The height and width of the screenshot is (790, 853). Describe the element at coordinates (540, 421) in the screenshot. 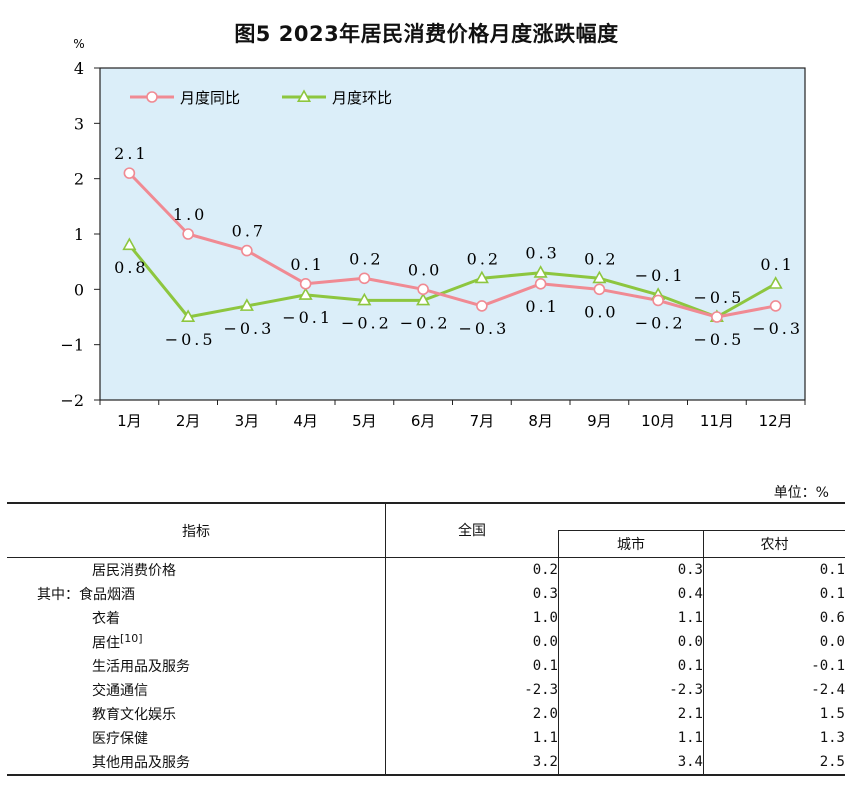

I see `x-tick-label: 8月` at that location.